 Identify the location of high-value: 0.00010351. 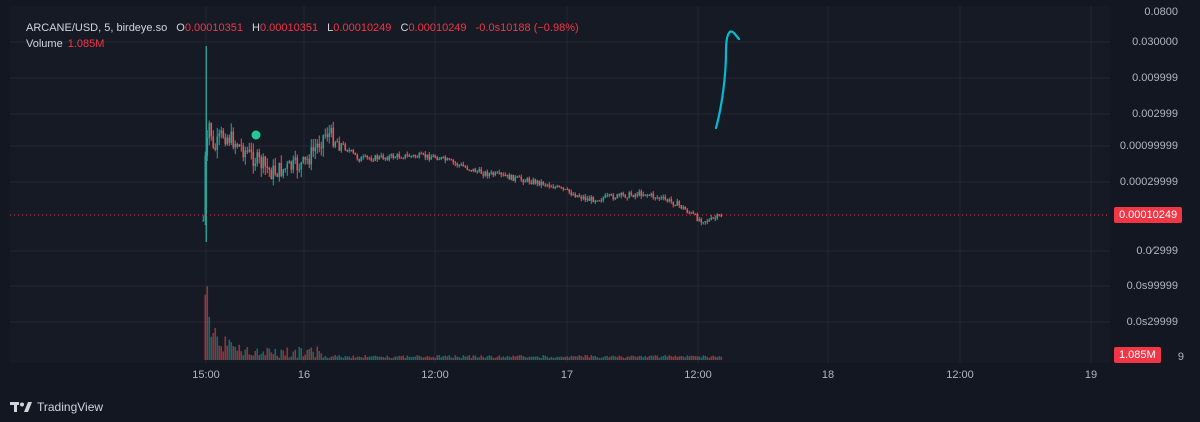
(289, 28).